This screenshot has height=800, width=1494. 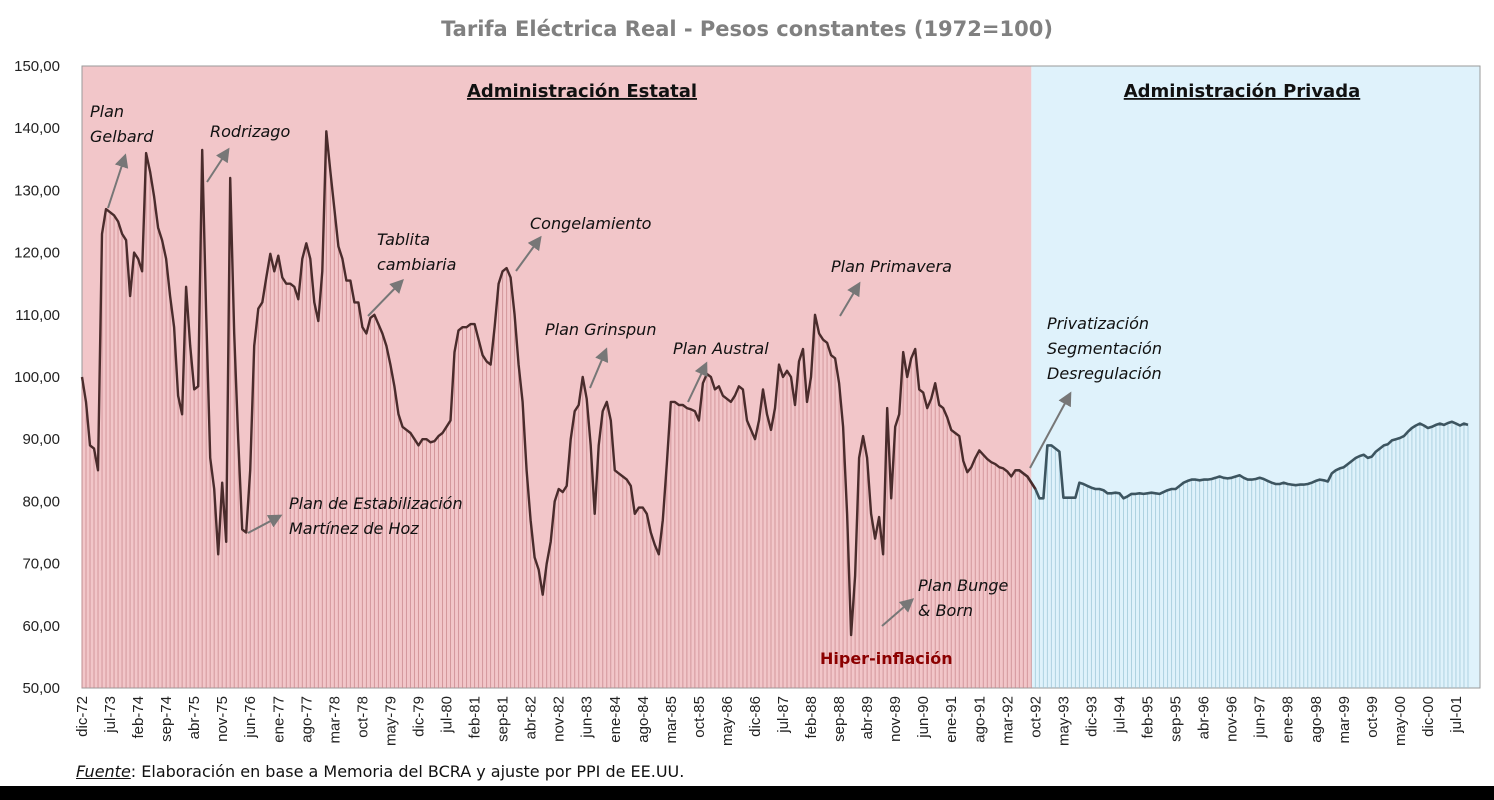 I want to click on x-tick-label: dic-72, so click(x=82, y=716).